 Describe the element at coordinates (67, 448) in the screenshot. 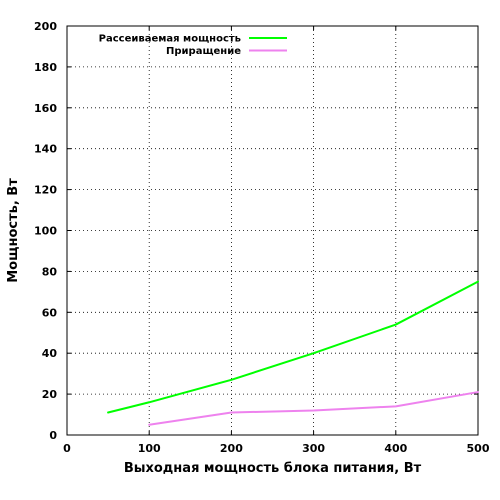

I see `x-tick-label-0: 0` at that location.